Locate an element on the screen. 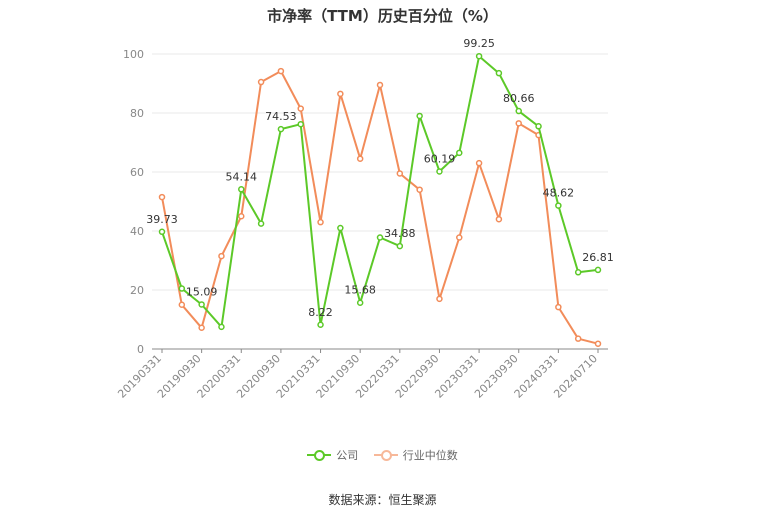  data-label: 48.62 is located at coordinates (559, 193).